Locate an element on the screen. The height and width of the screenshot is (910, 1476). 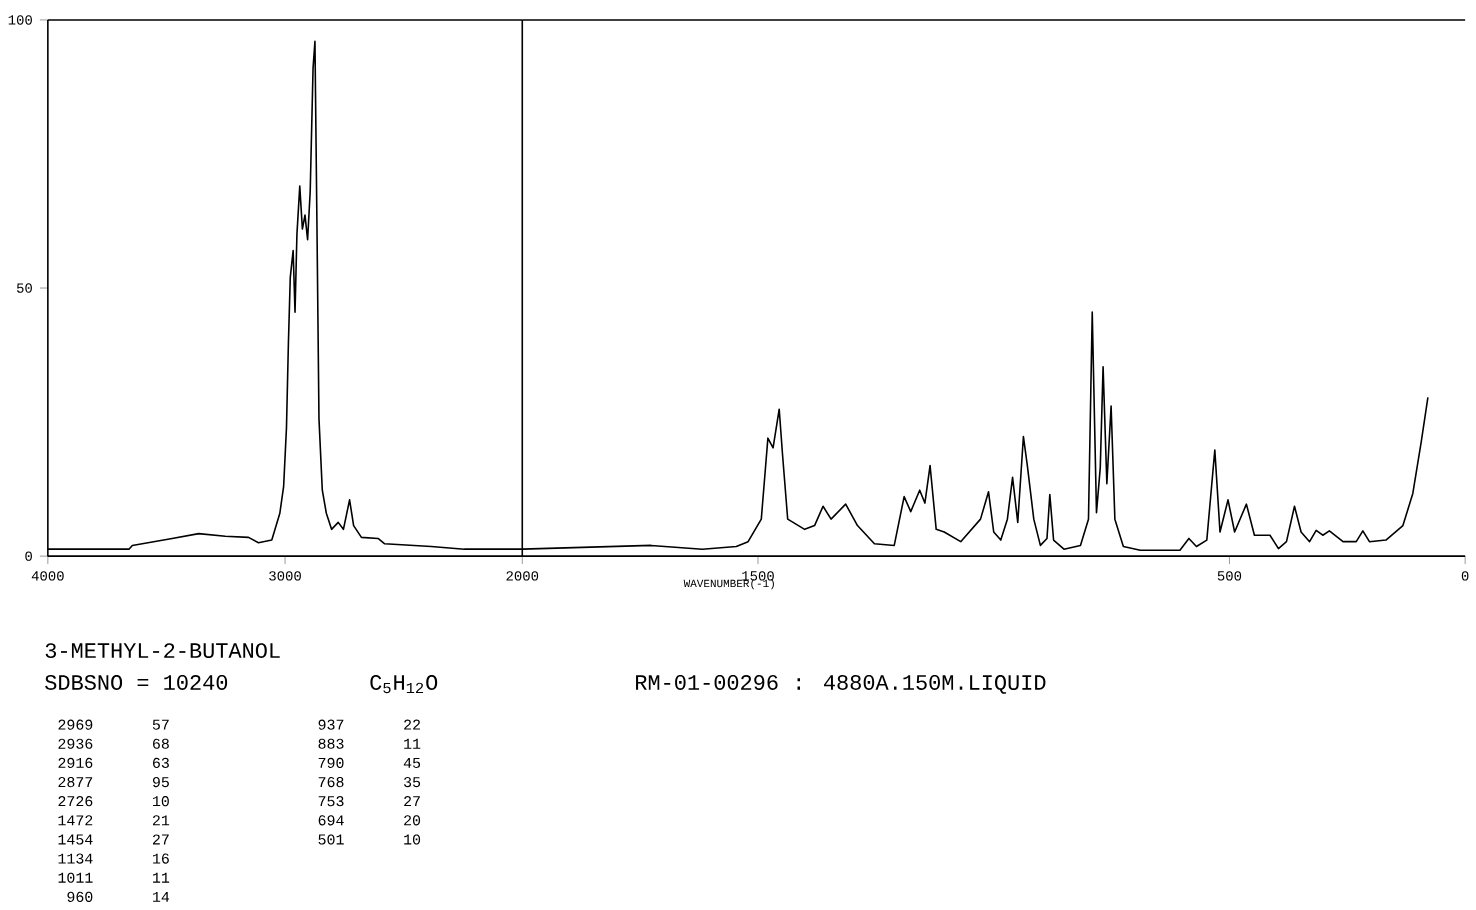
text: RM-01-00296 : 4880A.150M.LIQUID is located at coordinates (841, 684).